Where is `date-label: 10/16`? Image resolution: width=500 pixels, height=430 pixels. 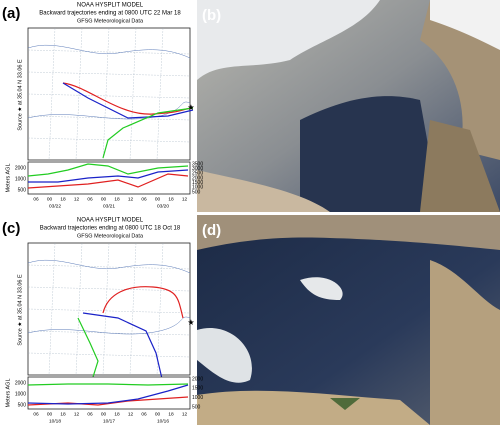 date-label: 10/16 is located at coordinates (163, 421).